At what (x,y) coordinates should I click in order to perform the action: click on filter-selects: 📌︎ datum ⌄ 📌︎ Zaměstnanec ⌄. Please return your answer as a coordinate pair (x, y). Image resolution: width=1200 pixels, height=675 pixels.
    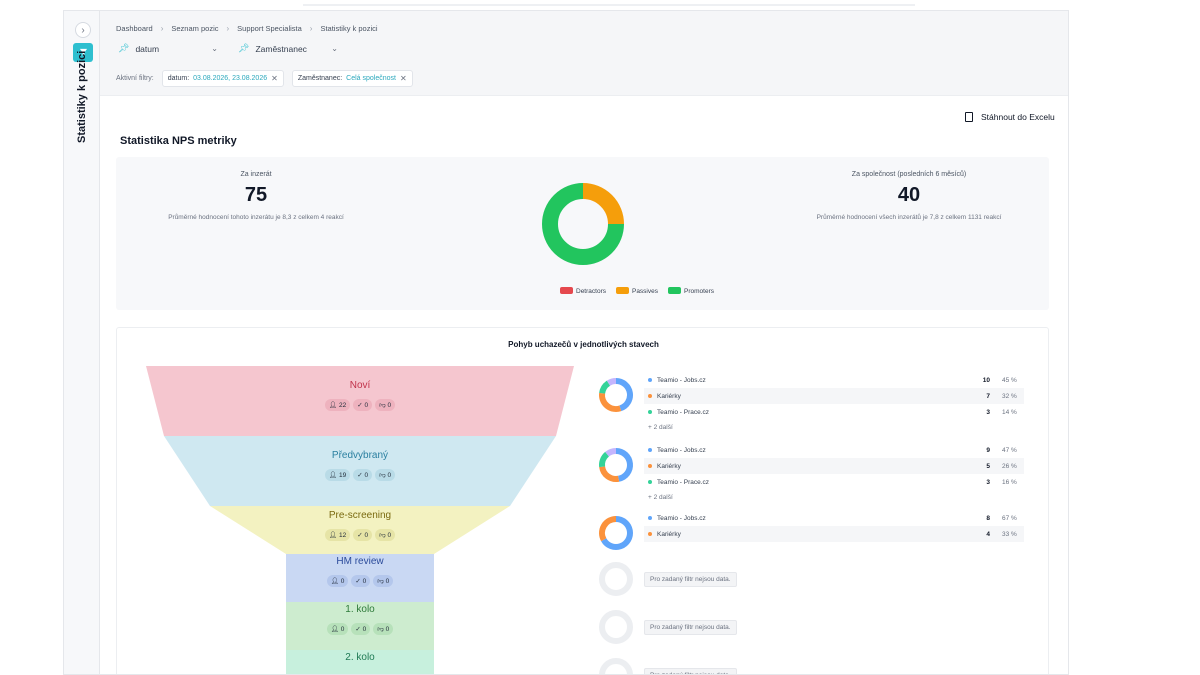
    Looking at the image, I should click on (228, 48).